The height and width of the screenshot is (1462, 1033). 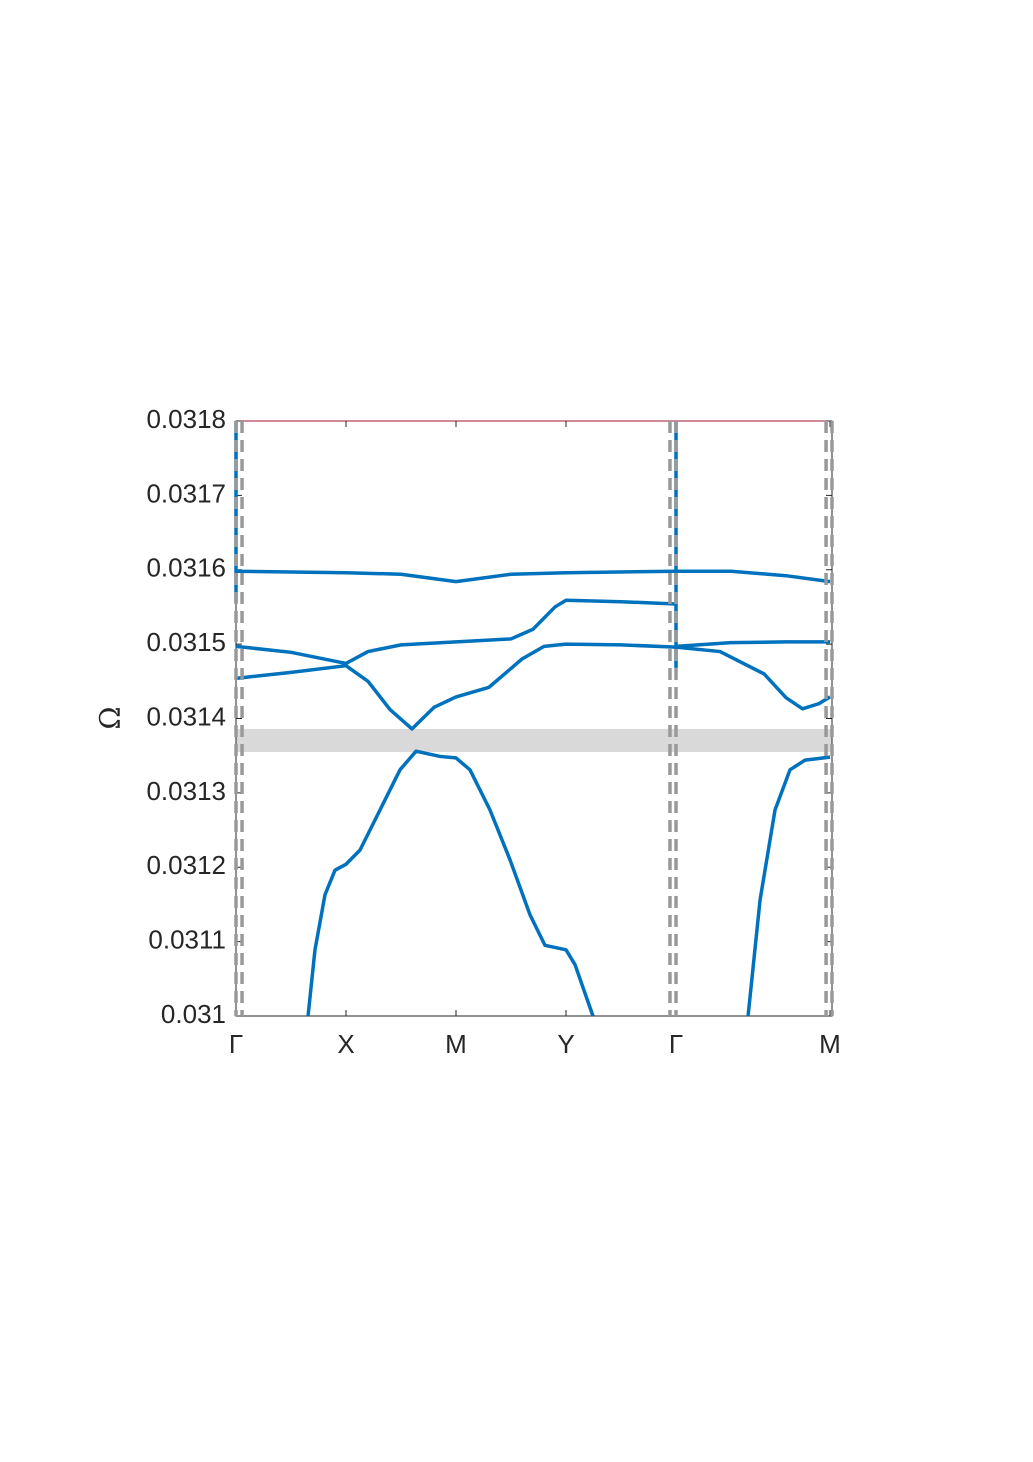 What do you see at coordinates (186, 791) in the screenshot?
I see `y-tick-label: 0.0313` at bounding box center [186, 791].